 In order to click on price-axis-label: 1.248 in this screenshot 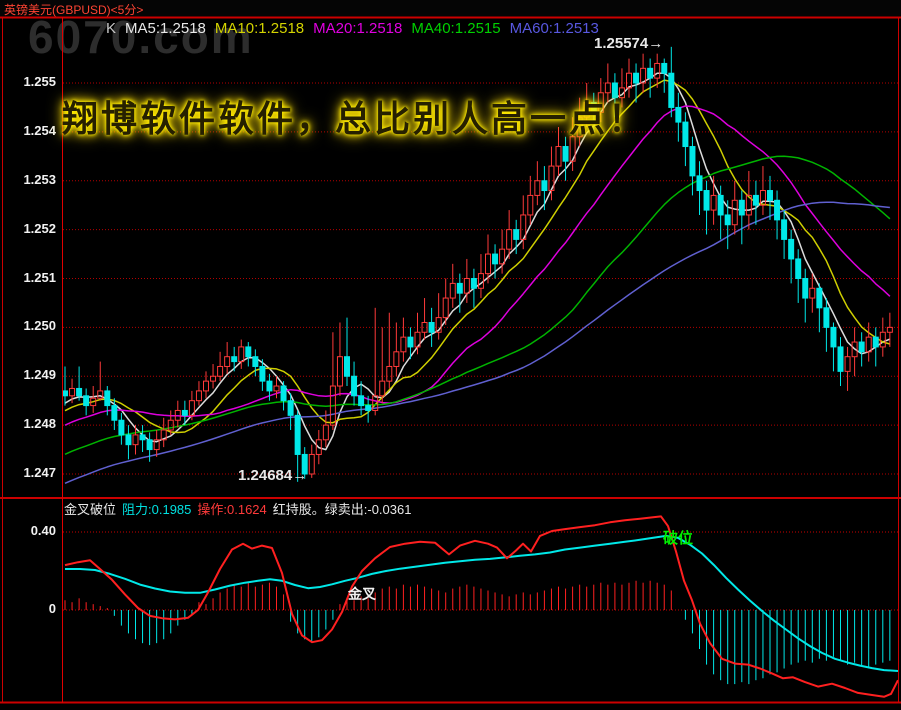, I will do `click(39, 424)`.